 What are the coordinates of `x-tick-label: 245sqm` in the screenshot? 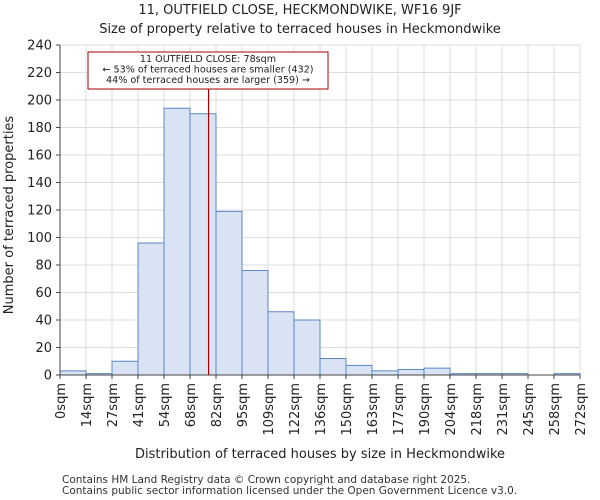 It's located at (529, 409).